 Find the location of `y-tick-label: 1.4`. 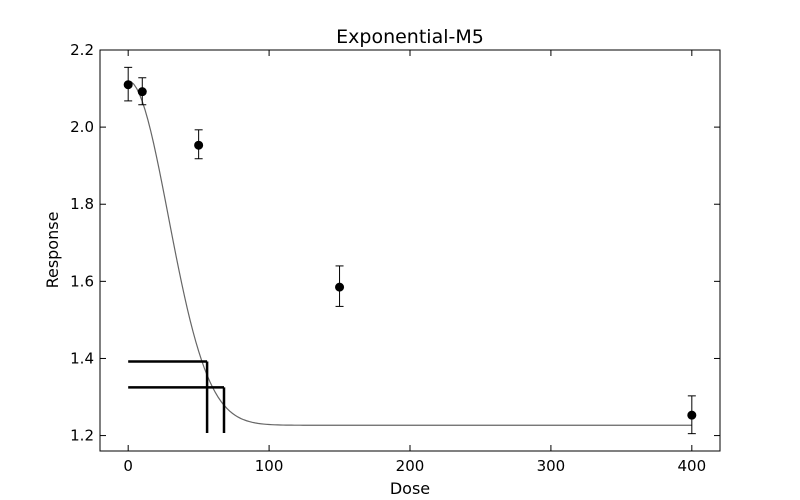

y-tick-label: 1.4 is located at coordinates (82, 358).